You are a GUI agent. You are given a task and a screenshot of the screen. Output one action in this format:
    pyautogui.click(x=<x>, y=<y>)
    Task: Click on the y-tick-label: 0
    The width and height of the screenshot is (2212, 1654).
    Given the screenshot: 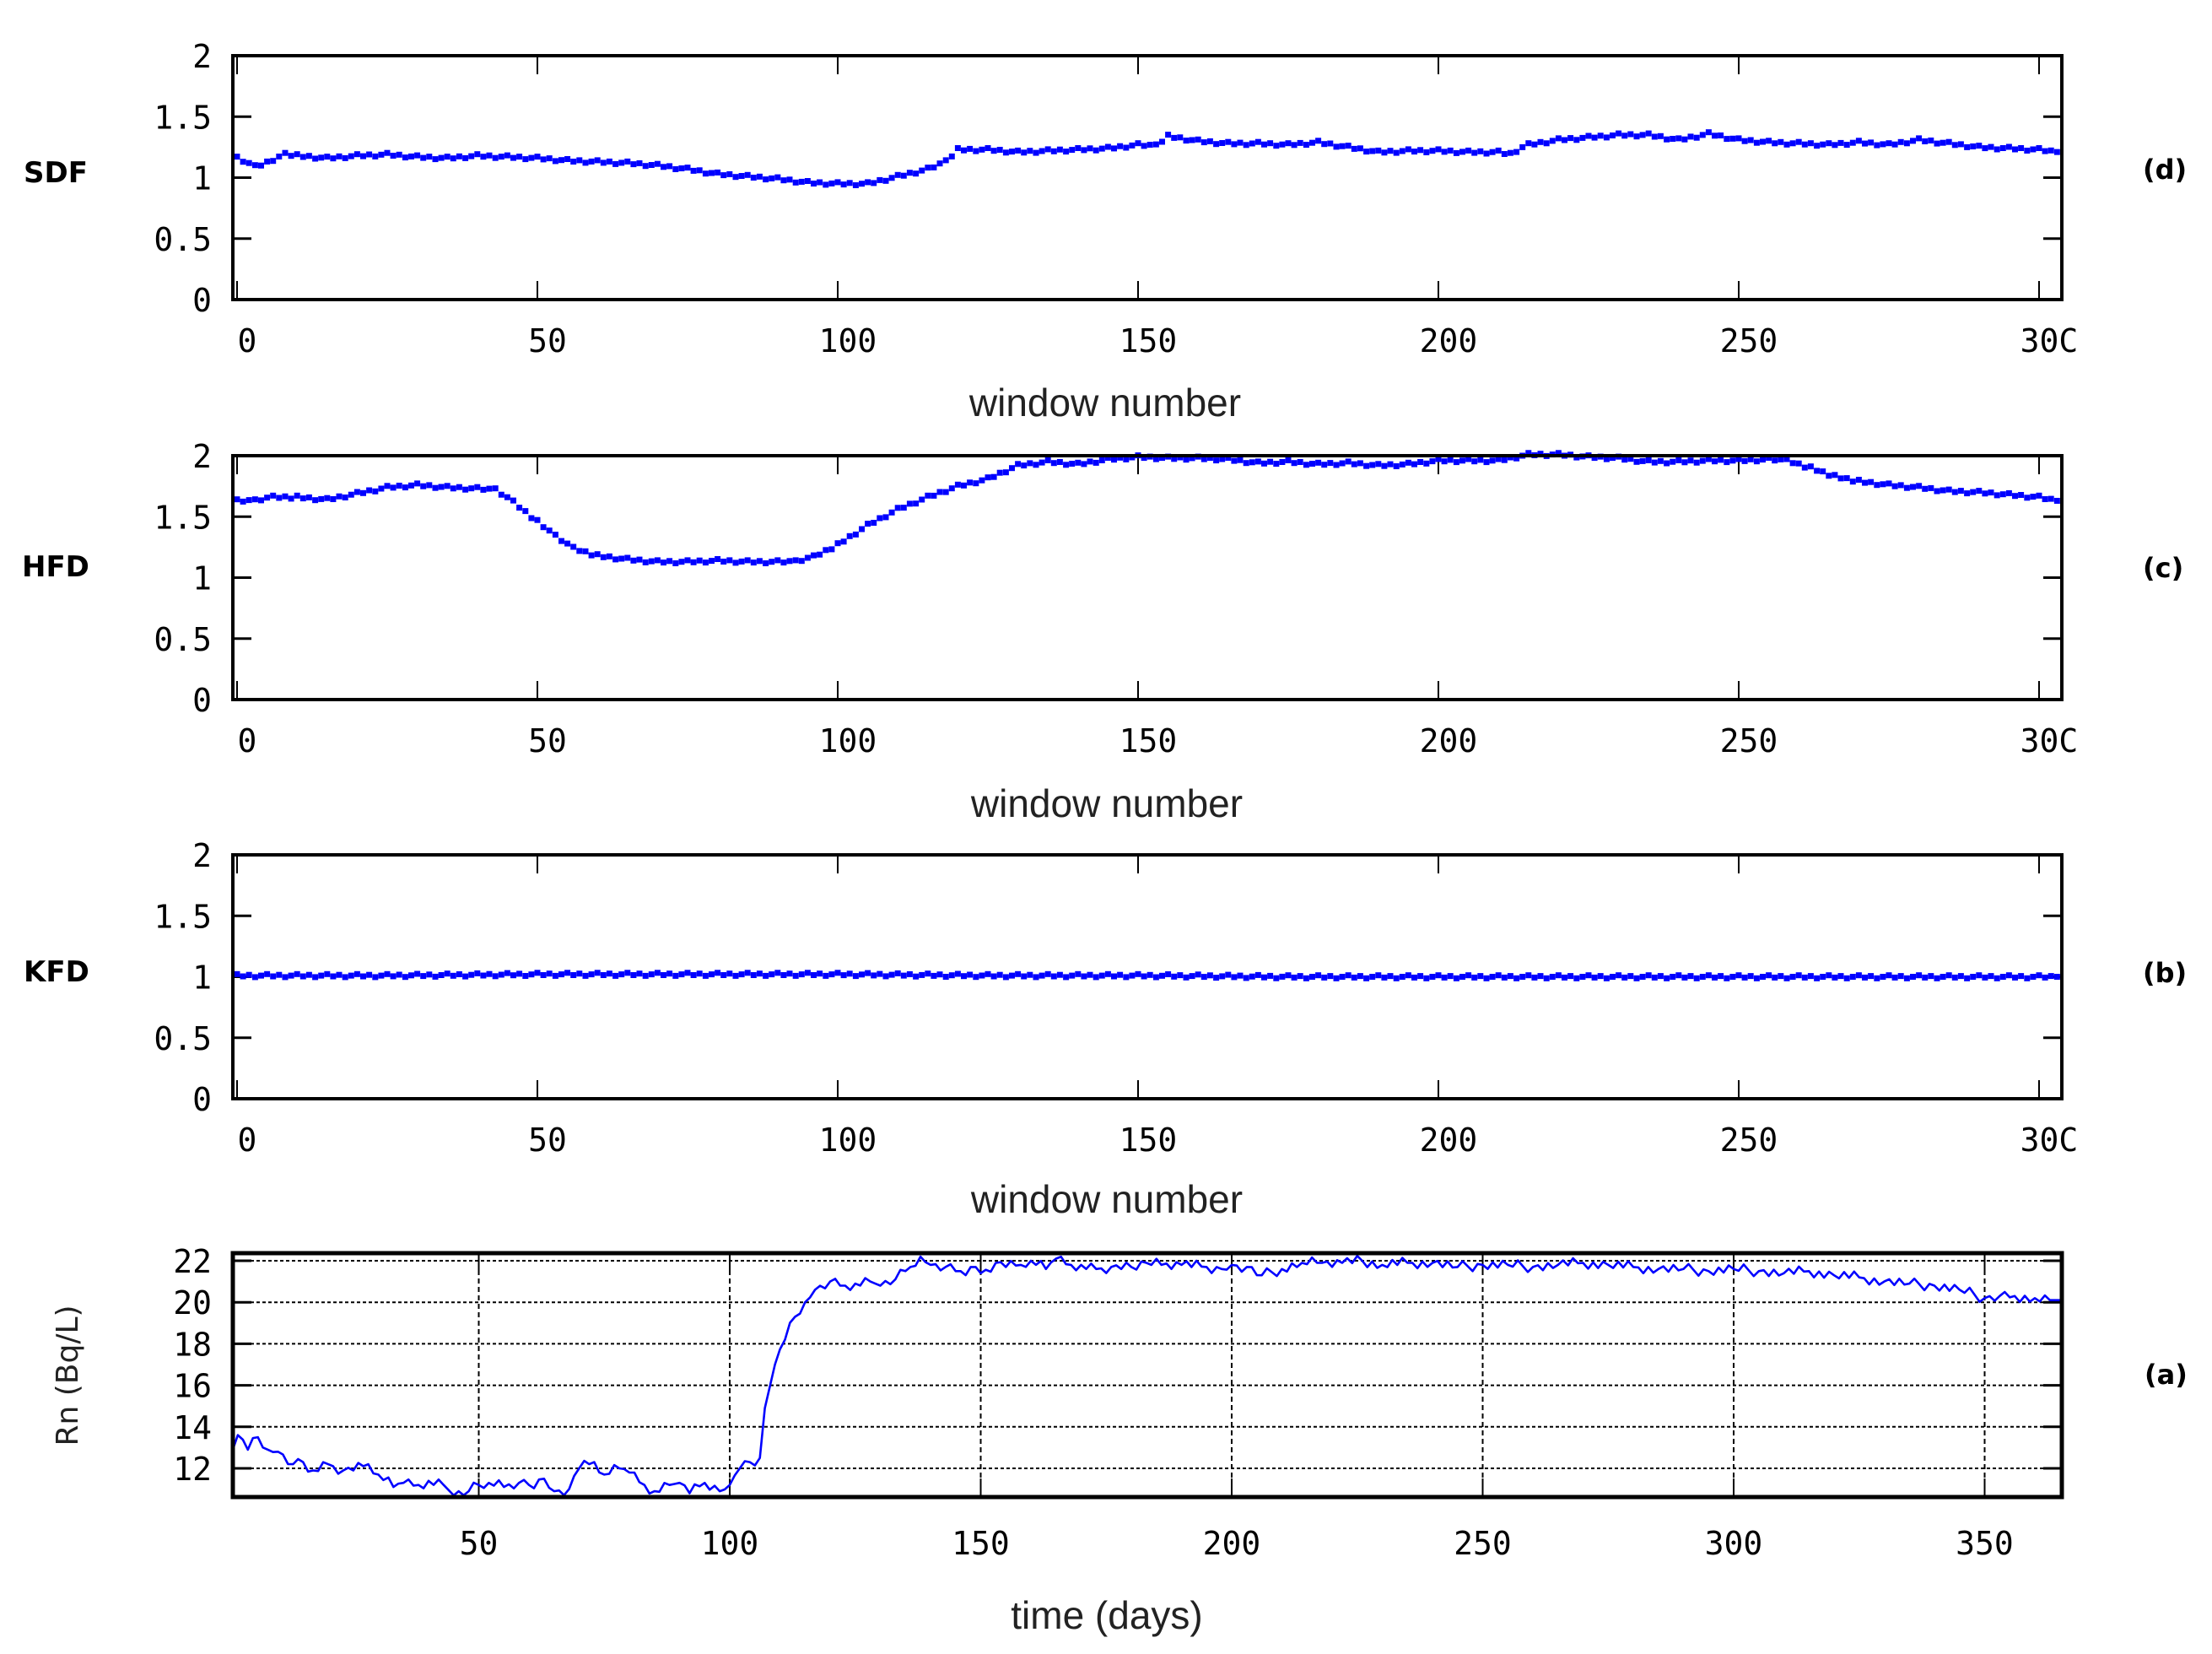 What is the action you would take?
    pyautogui.click(x=202, y=1099)
    